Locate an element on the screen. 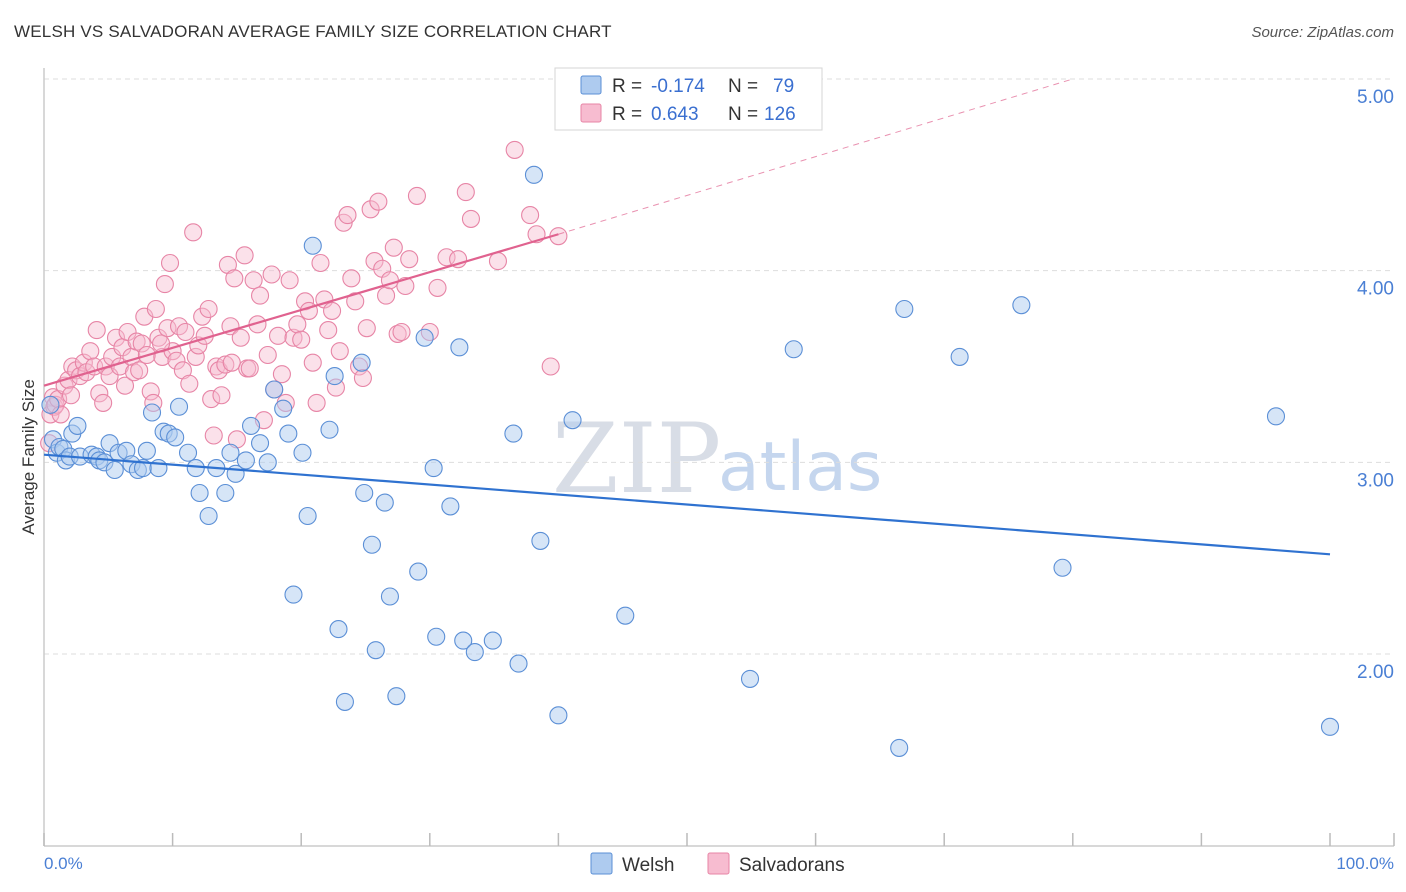  welsh-trend-line is located at coordinates (687, 504).